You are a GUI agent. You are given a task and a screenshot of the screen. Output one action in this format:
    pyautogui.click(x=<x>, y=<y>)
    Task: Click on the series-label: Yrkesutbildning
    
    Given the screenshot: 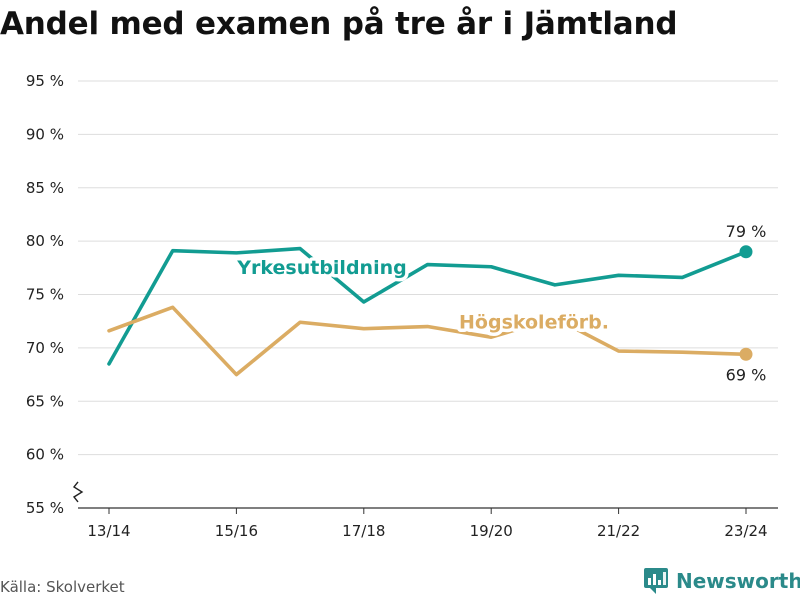 What is the action you would take?
    pyautogui.click(x=321, y=268)
    